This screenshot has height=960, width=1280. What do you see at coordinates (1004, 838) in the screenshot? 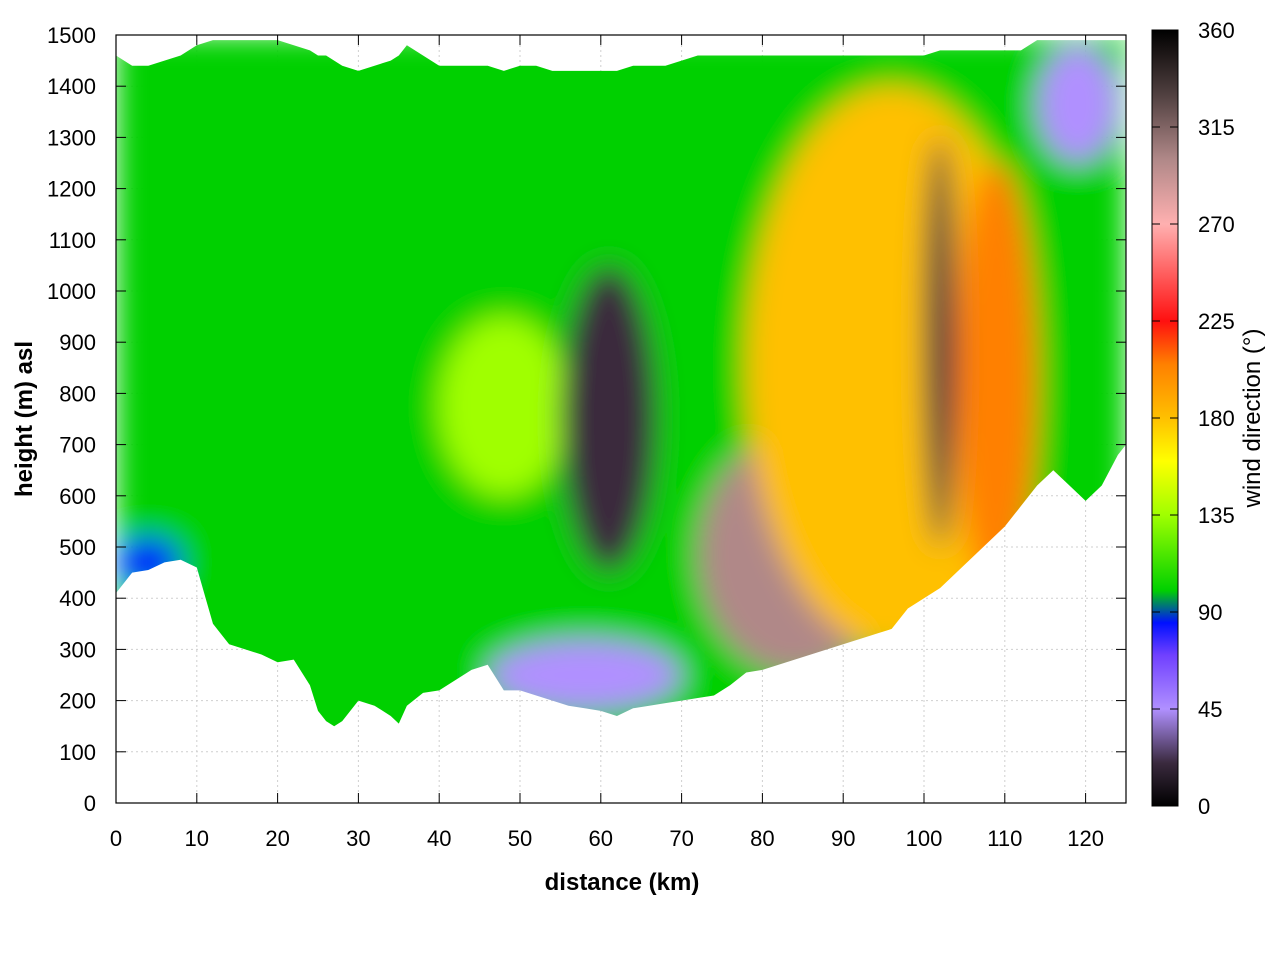
I see `x-tick-label: 110` at bounding box center [1004, 838].